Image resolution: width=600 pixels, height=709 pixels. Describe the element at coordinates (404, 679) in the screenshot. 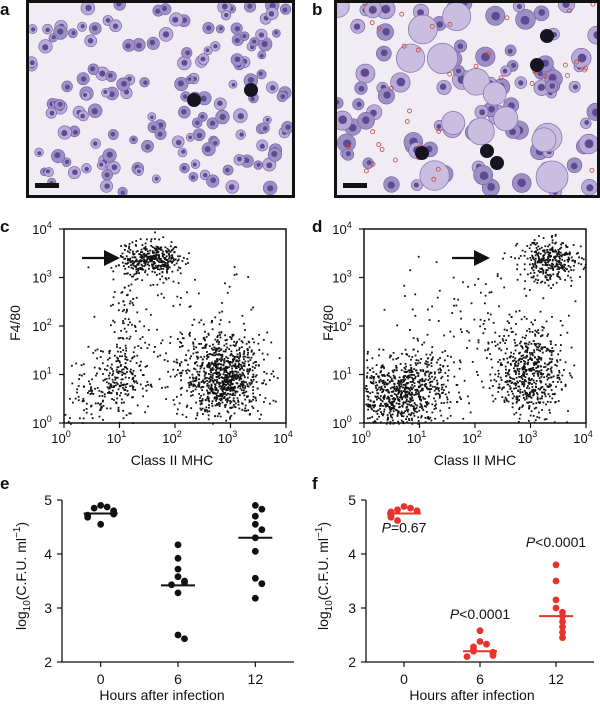

I see `x-tick-label: 0` at that location.